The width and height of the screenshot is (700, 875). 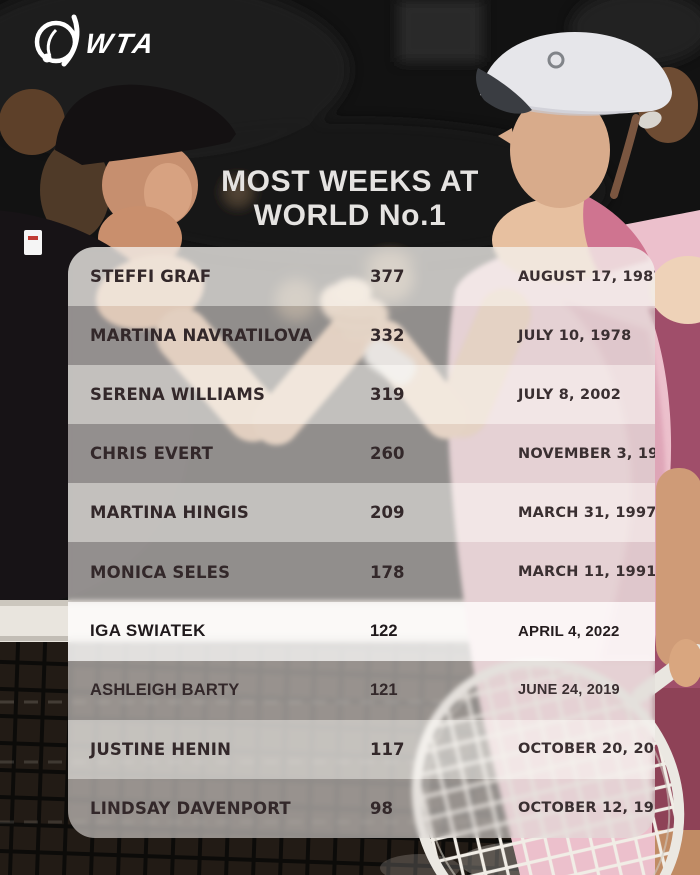 What do you see at coordinates (152, 454) in the screenshot?
I see `player-name: CHRIS EVERT` at bounding box center [152, 454].